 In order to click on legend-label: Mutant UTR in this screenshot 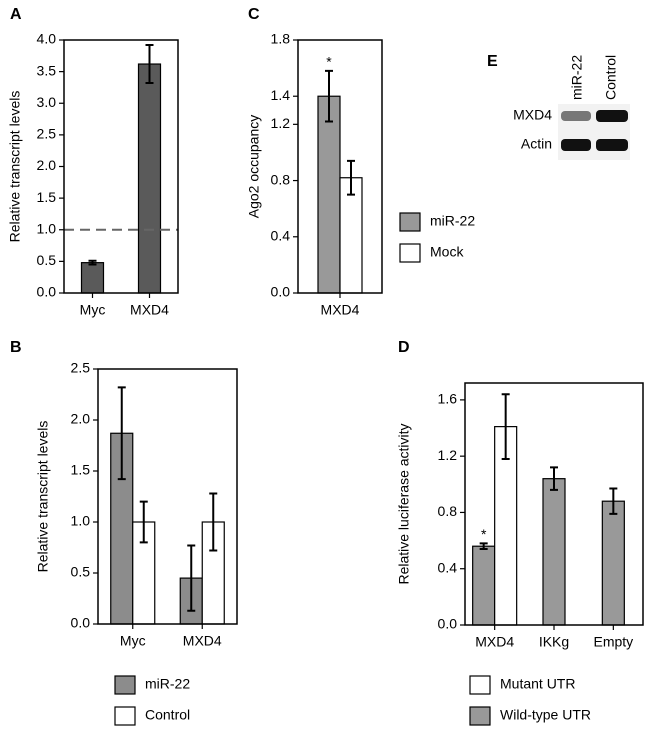, I will do `click(537, 684)`.